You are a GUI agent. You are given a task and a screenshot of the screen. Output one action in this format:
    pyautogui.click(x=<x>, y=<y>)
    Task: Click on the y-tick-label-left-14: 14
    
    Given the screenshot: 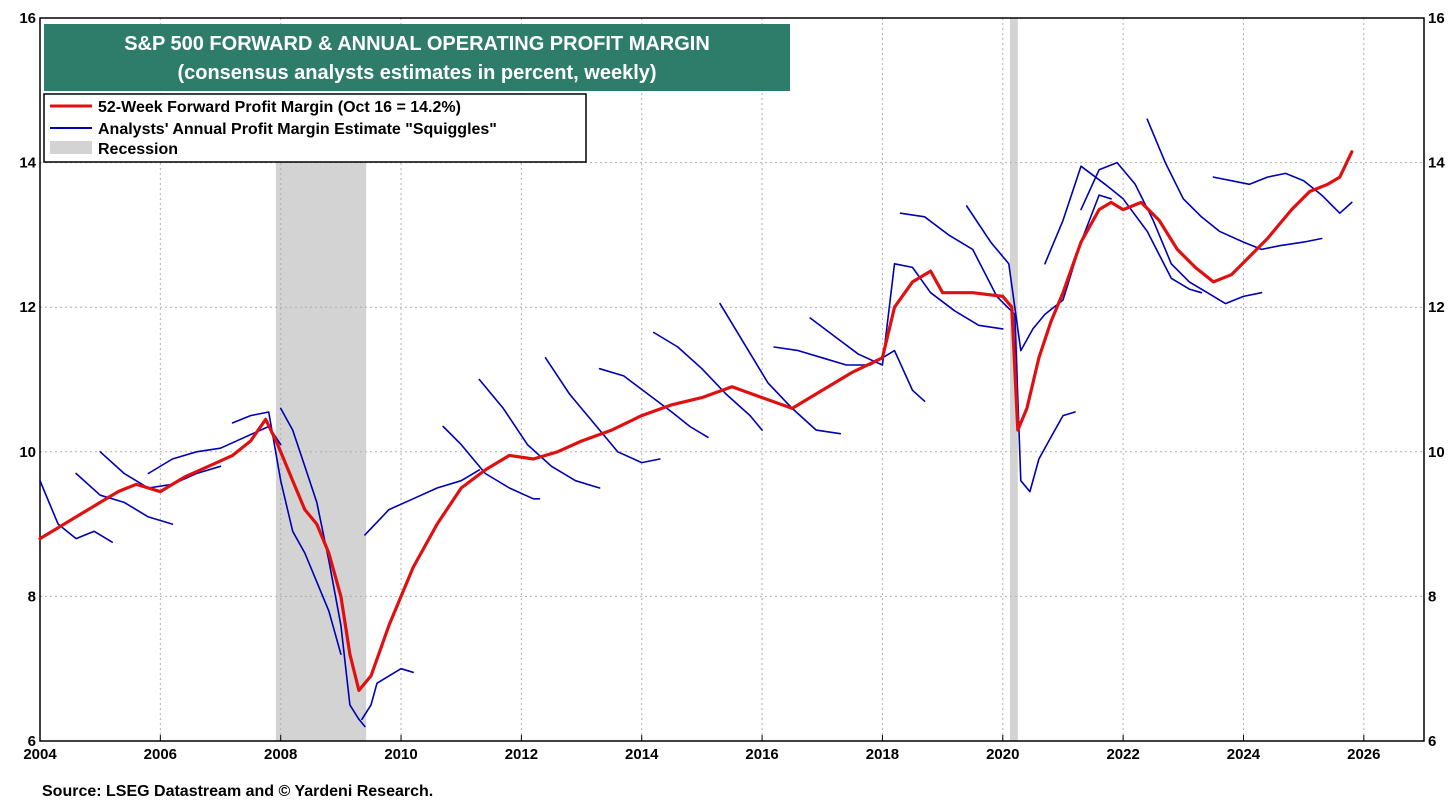 What is the action you would take?
    pyautogui.click(x=27, y=163)
    